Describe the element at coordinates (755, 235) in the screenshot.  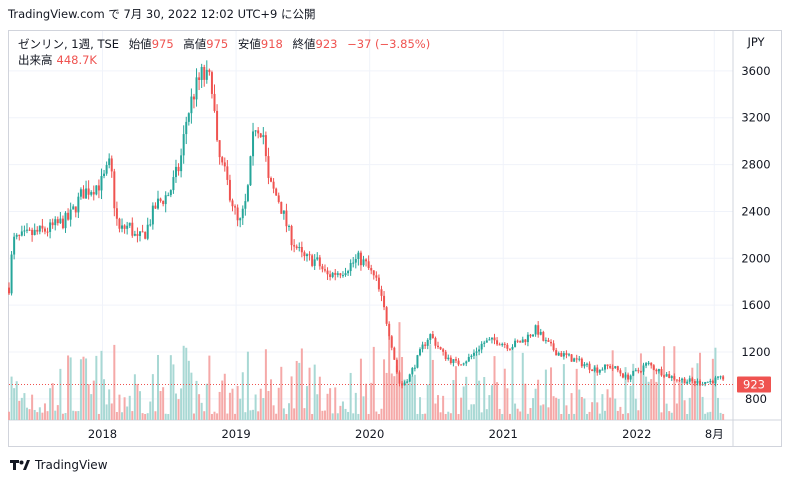
I see `y-axis: 800 1200 1600 2000 2400 2800 3200 3600` at that location.